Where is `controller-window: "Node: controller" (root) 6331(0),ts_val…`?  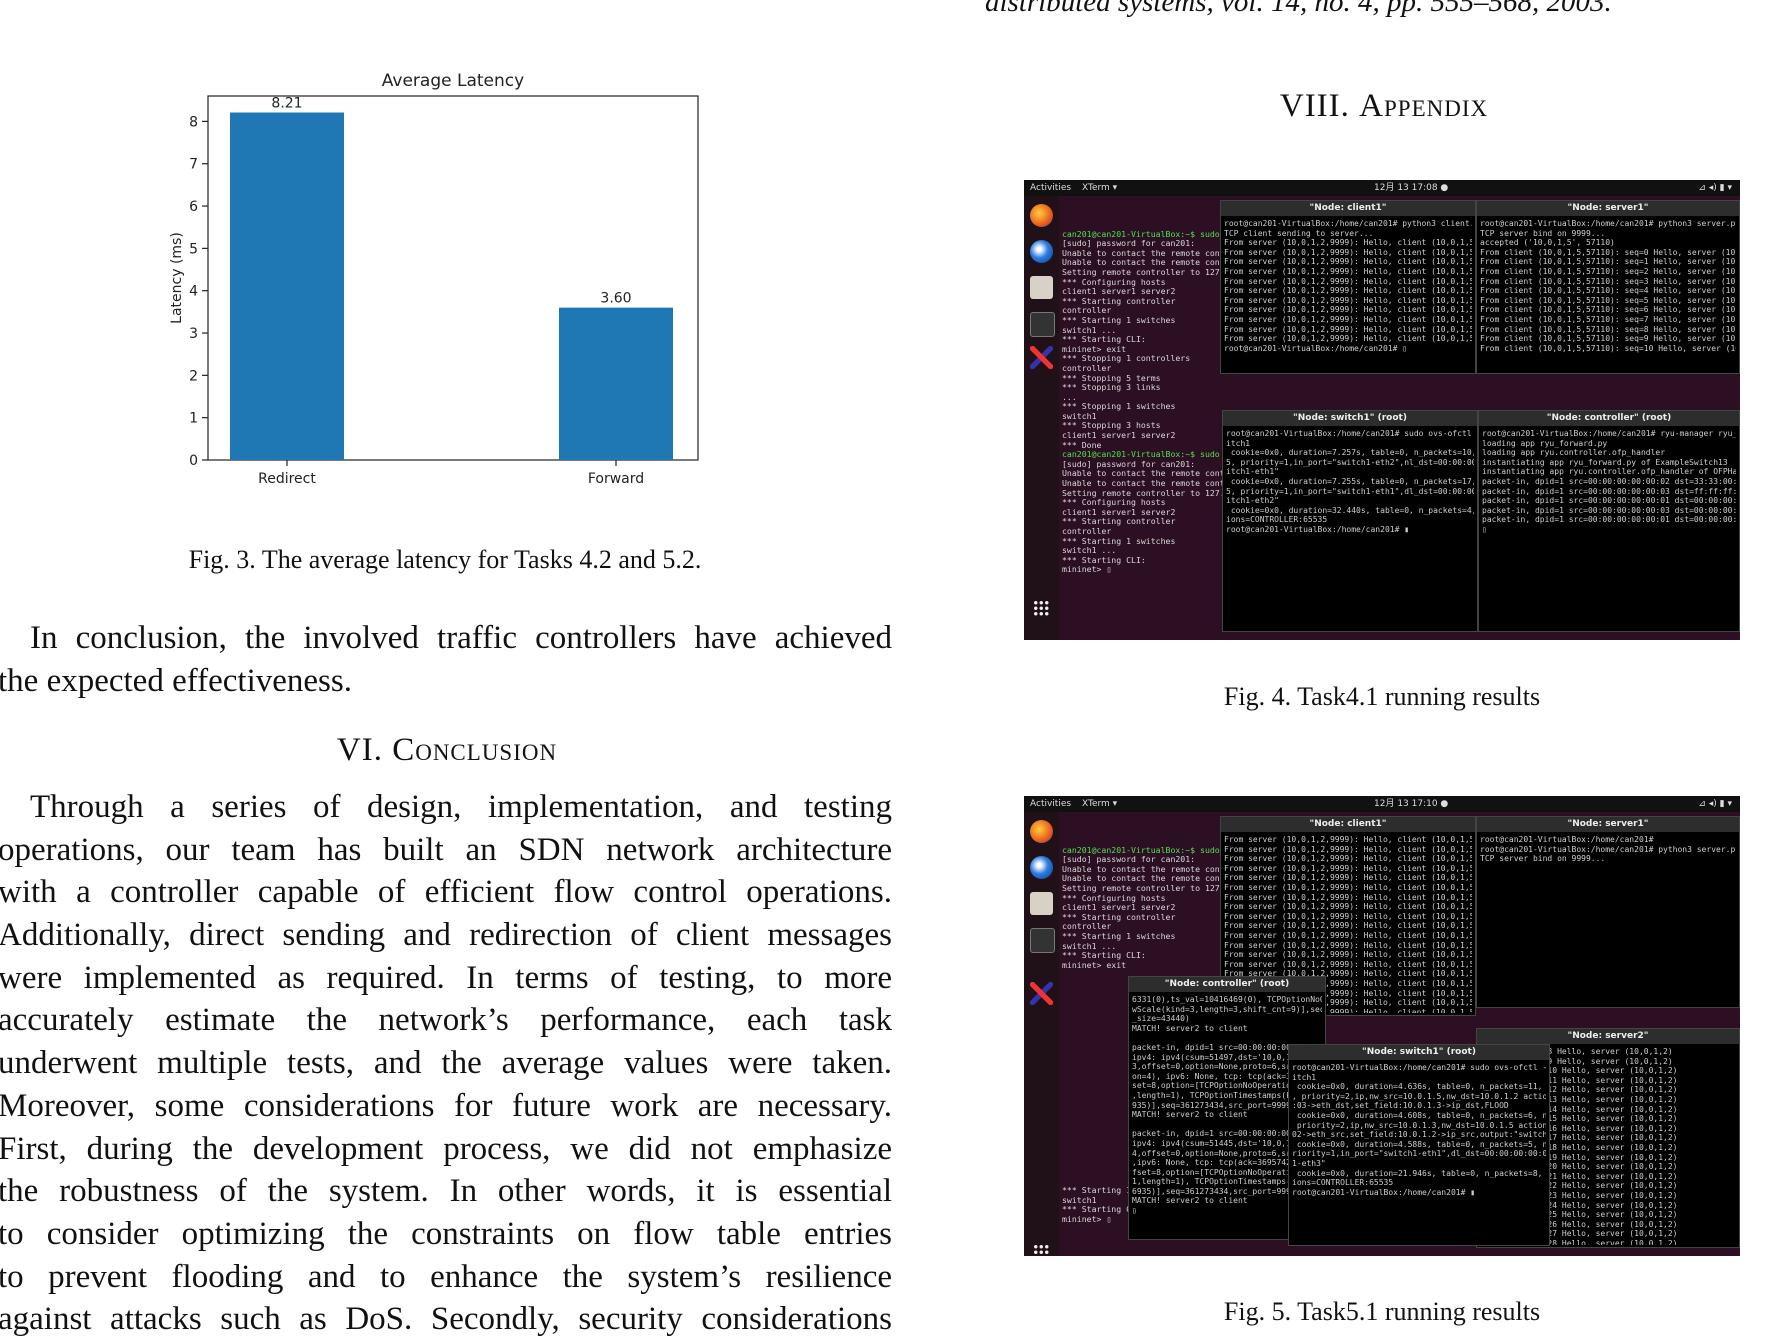
controller-window: "Node: controller" (root) 6331(0),ts_val… is located at coordinates (1227, 1108).